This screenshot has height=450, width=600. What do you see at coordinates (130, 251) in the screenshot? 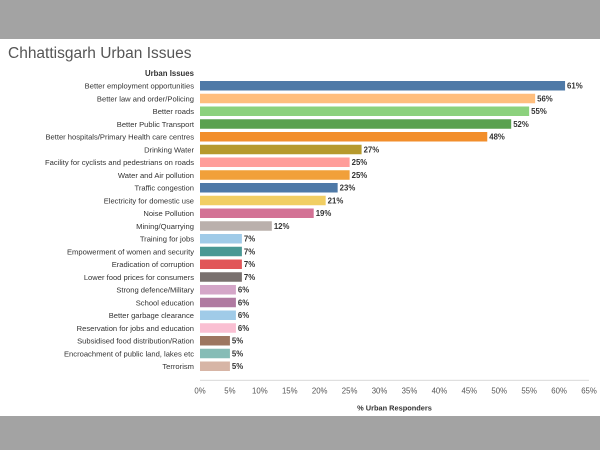
I see `category-label: Empowerment of women and security` at bounding box center [130, 251].